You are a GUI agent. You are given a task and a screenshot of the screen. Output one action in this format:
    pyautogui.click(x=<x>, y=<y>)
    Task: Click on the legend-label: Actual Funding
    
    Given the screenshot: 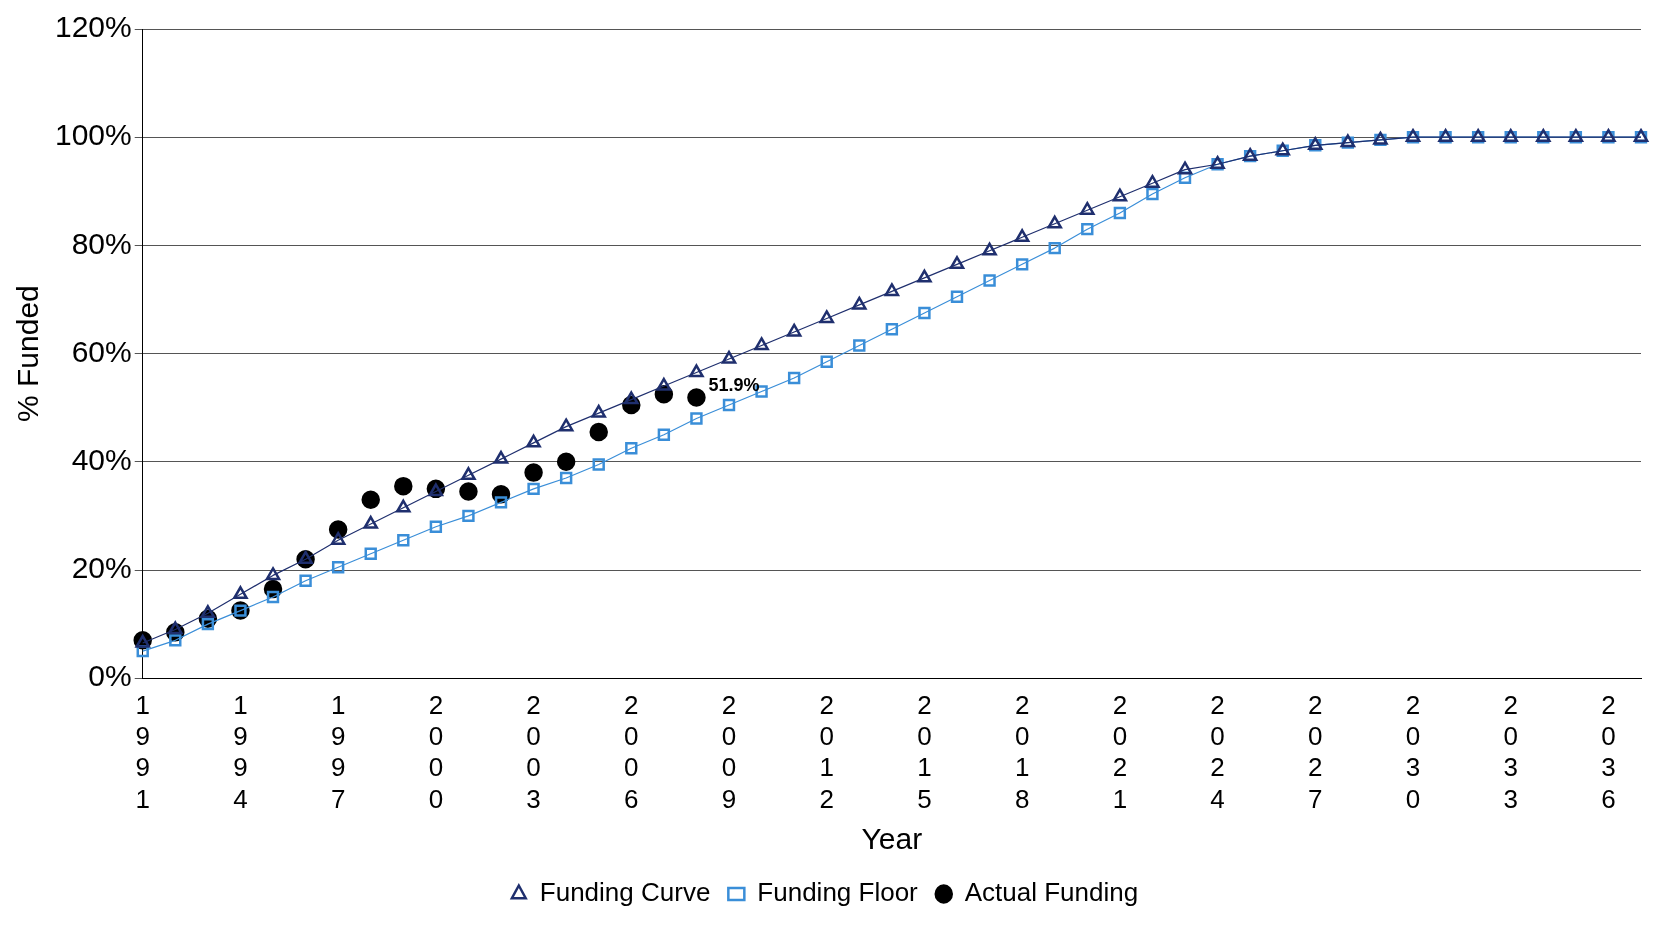 What is the action you would take?
    pyautogui.click(x=1051, y=892)
    